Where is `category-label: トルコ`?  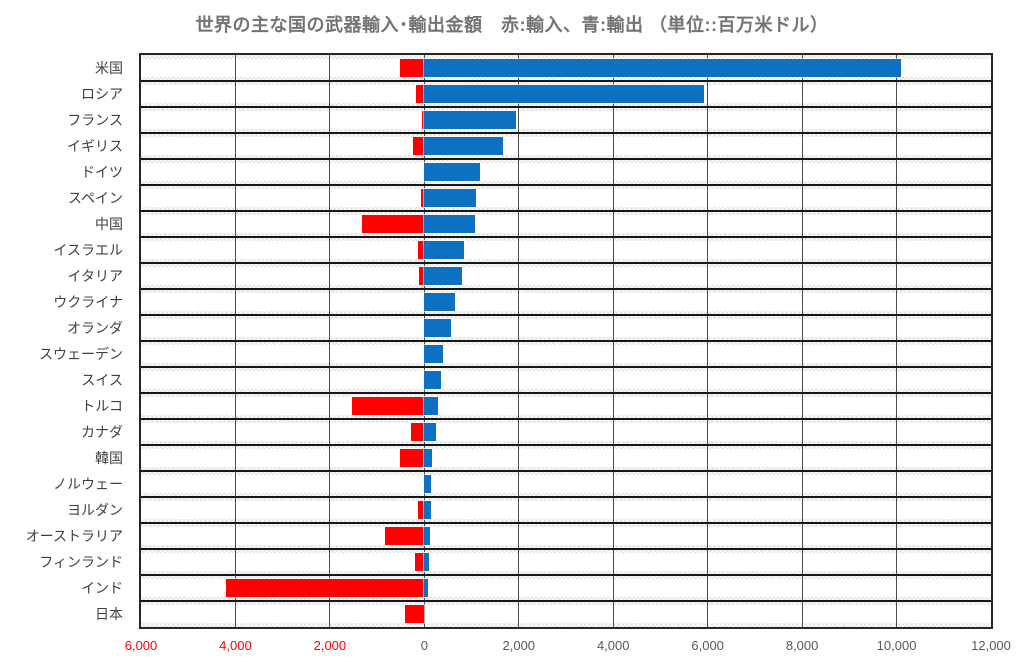 category-label: トルコ is located at coordinates (102, 406).